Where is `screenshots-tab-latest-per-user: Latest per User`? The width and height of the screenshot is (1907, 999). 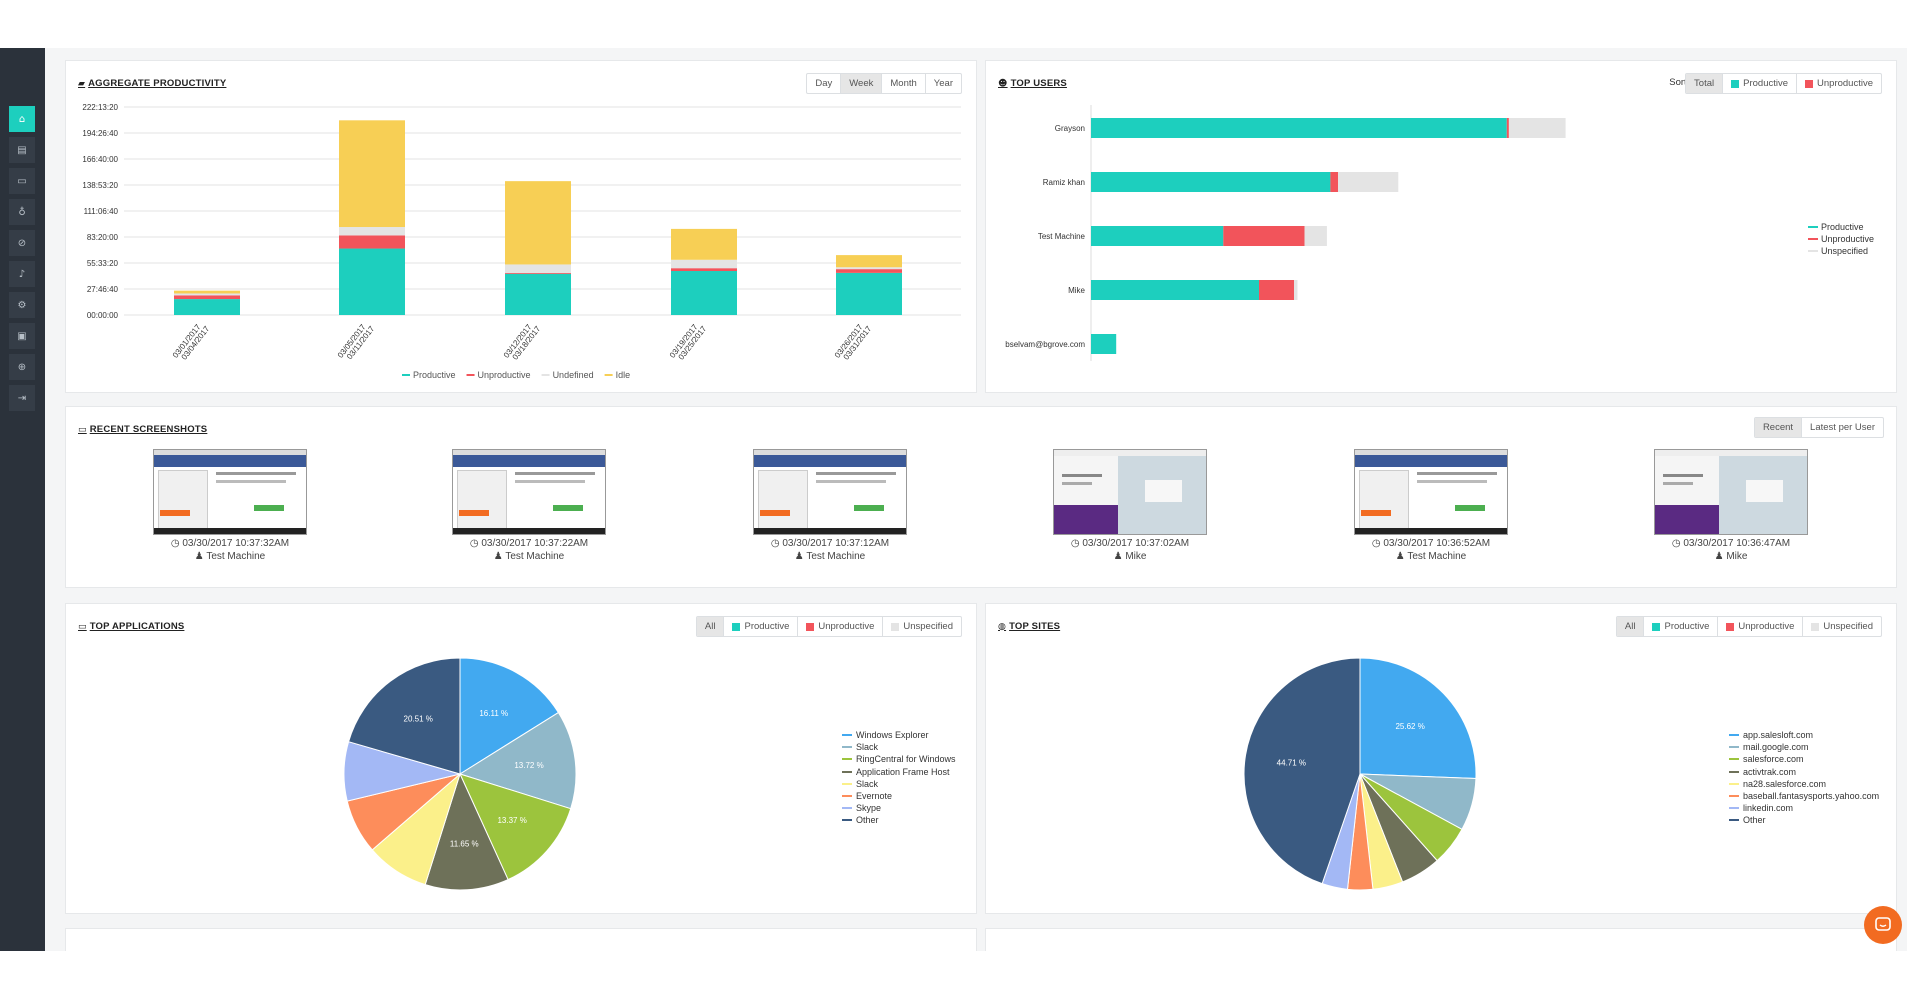 screenshots-tab-latest-per-user: Latest per User is located at coordinates (1842, 427).